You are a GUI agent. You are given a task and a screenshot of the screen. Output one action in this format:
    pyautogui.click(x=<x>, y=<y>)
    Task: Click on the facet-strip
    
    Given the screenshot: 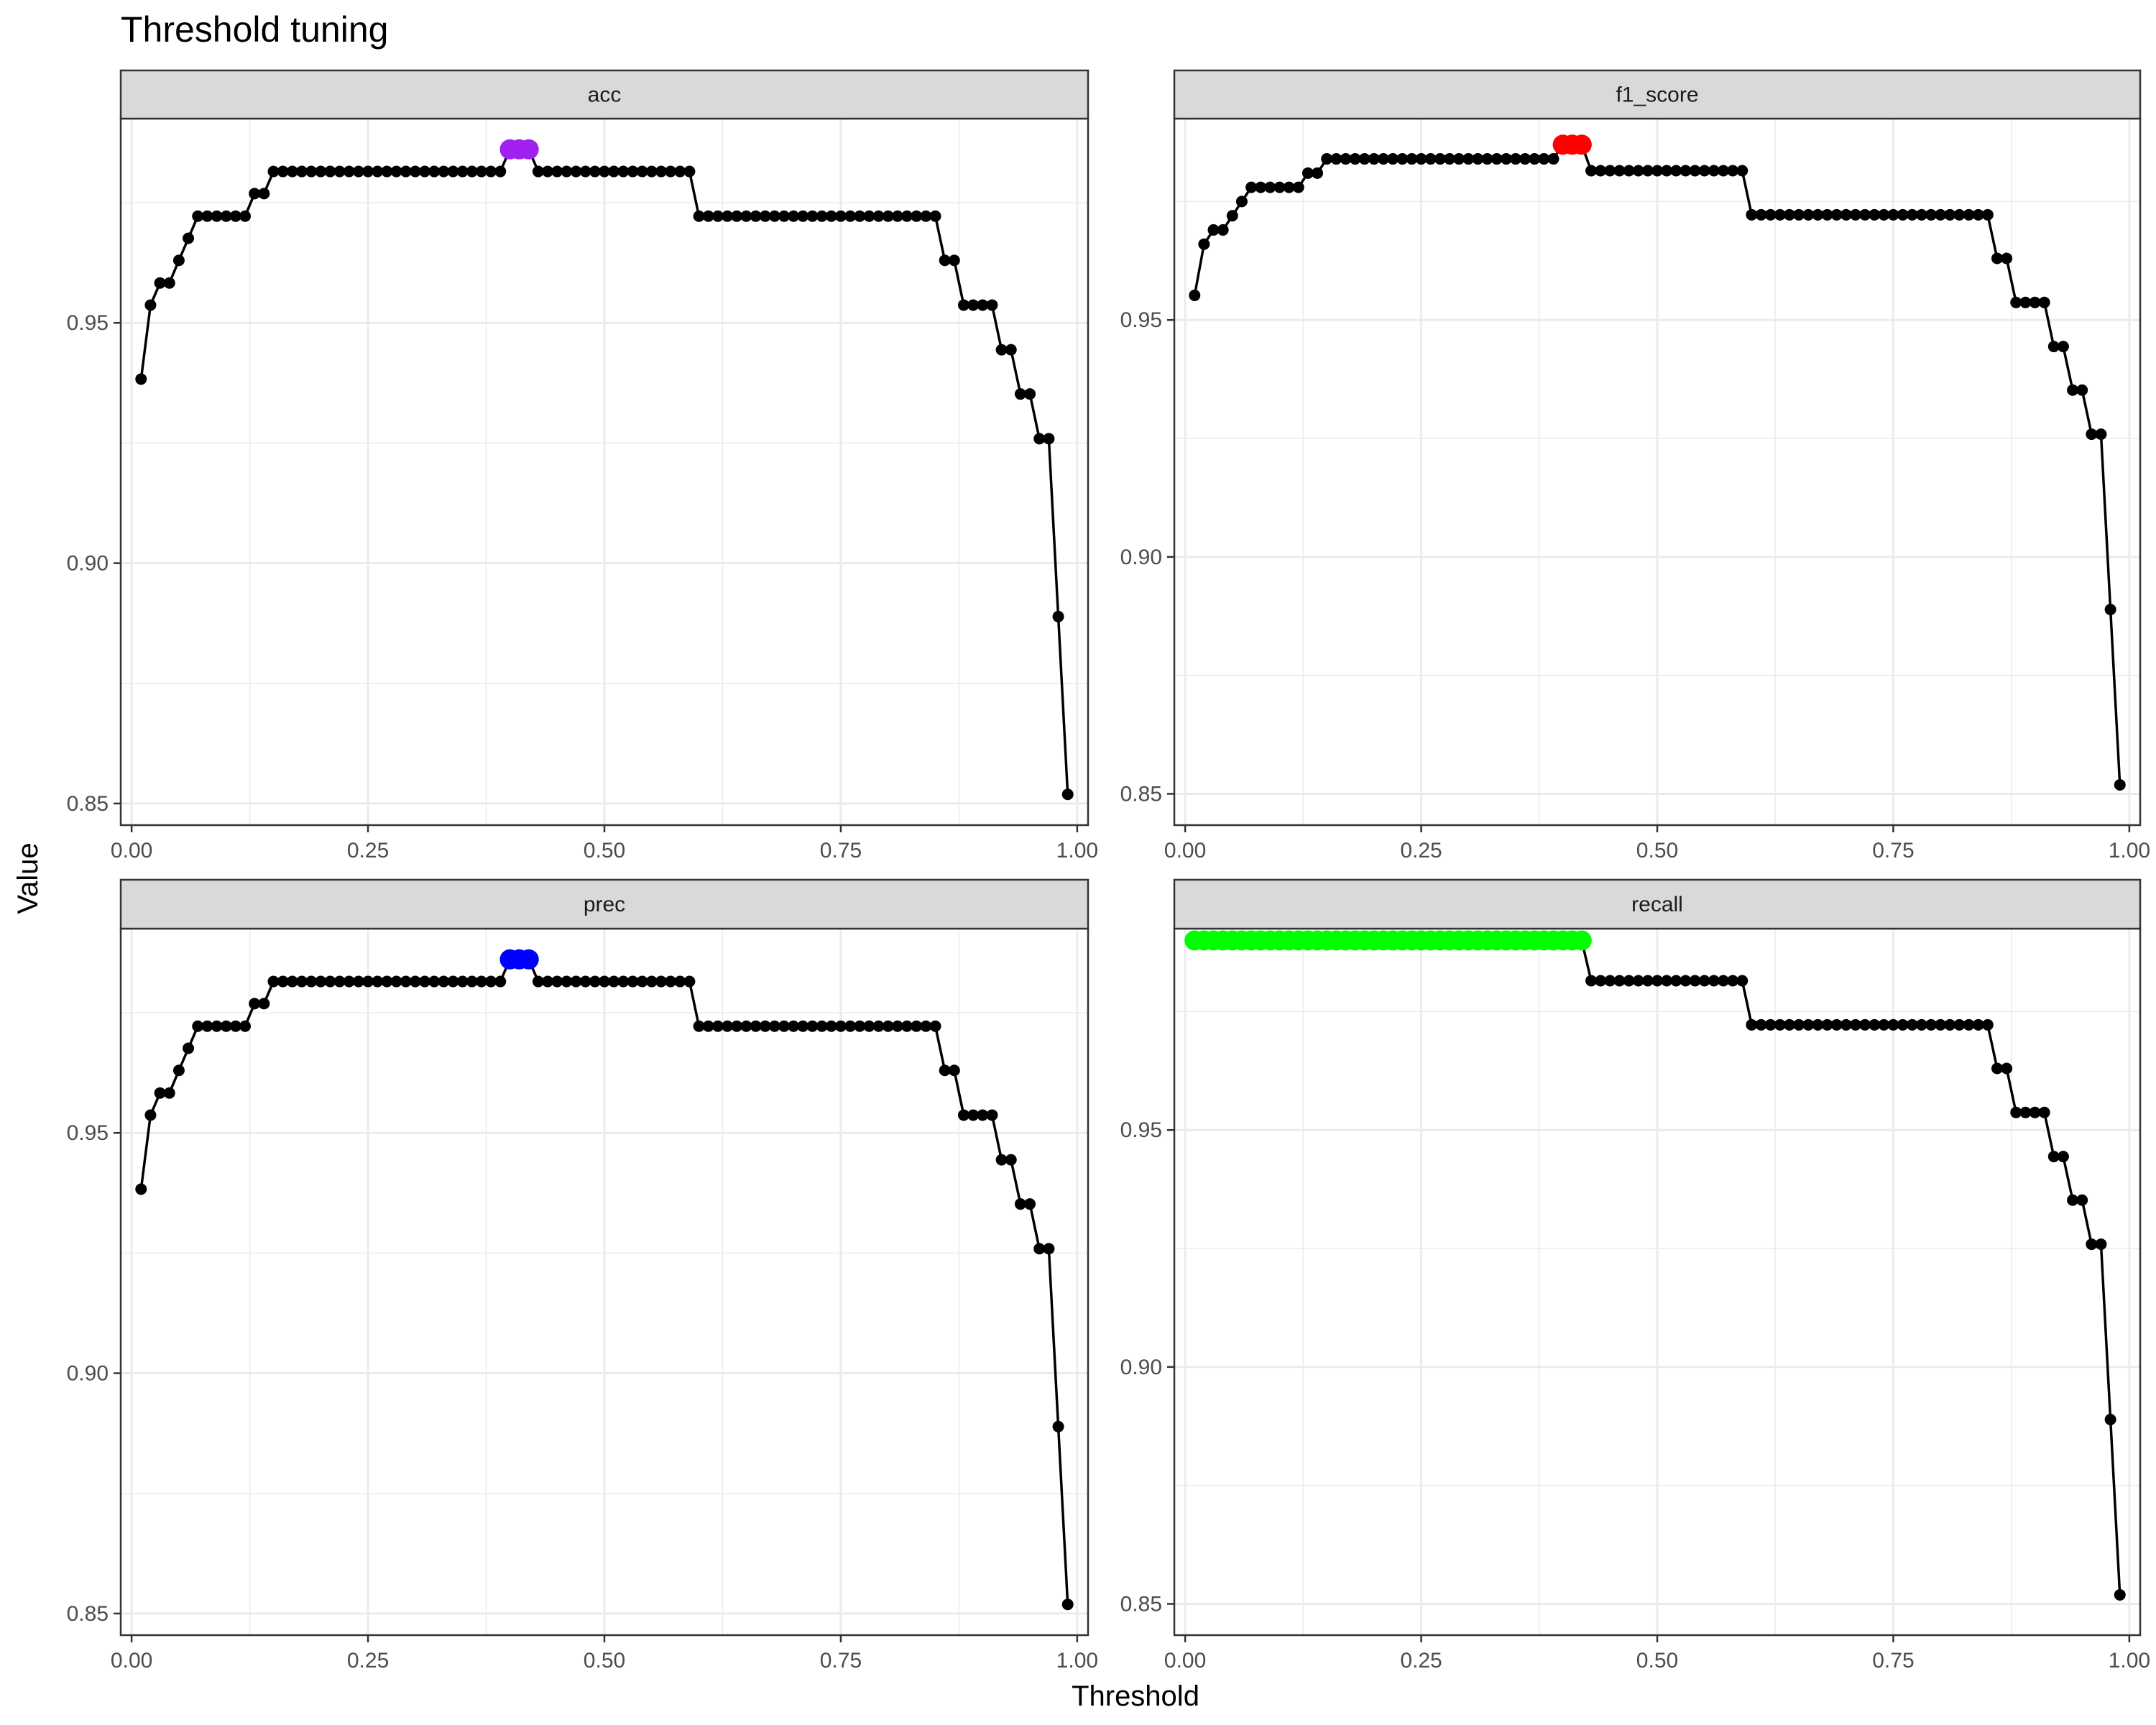 What is the action you would take?
    pyautogui.click(x=604, y=904)
    